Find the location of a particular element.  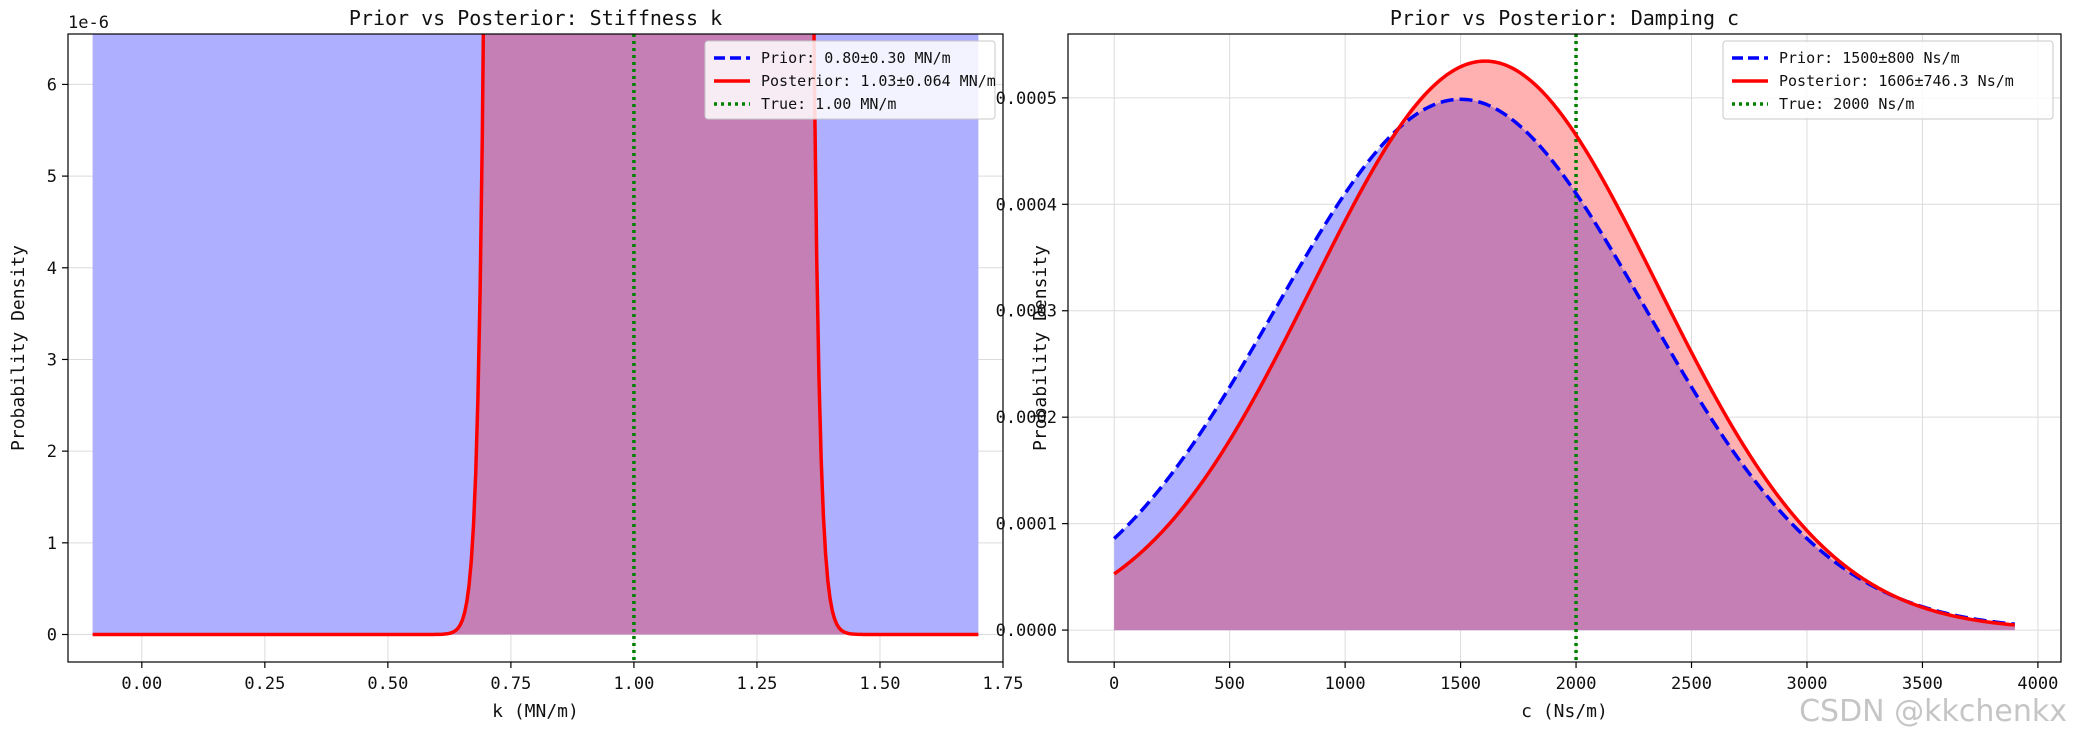

legend-true-label: True: 1.00 MN/m is located at coordinates (828, 104).